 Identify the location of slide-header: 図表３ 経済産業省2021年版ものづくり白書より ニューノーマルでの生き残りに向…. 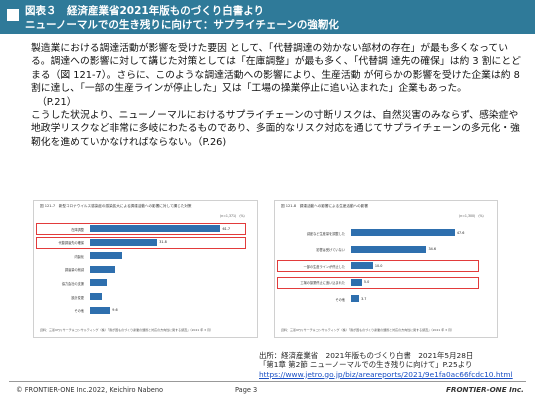
(267, 17).